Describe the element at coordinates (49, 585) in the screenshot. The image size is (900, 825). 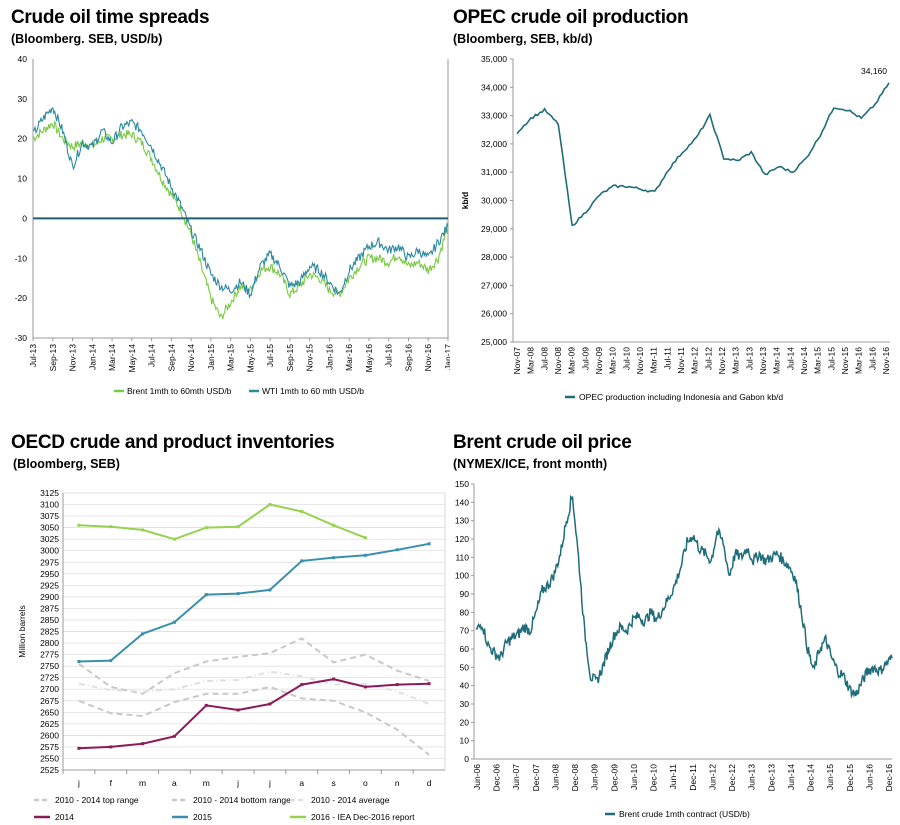
I see `y-tick-label: 2925` at that location.